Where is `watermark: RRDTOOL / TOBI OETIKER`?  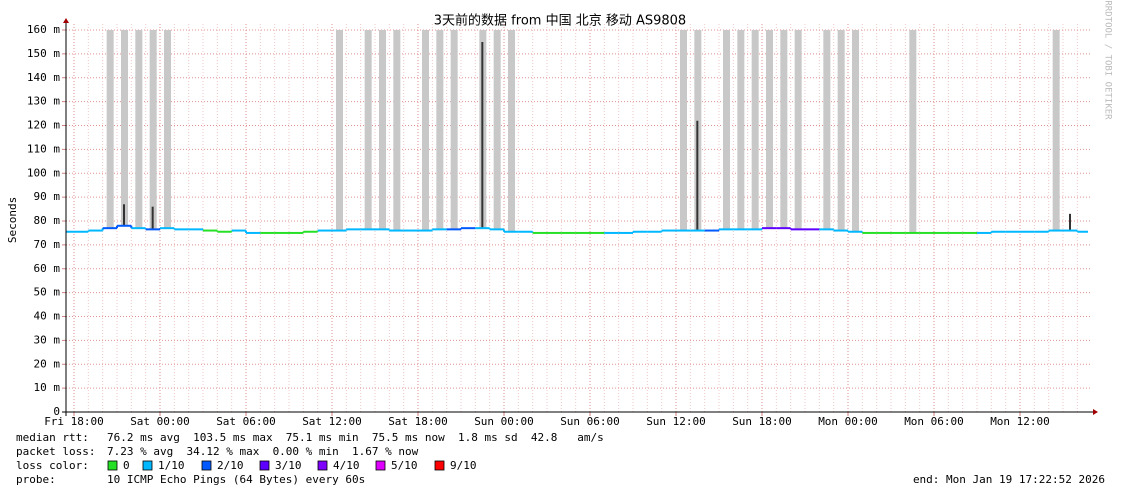
watermark: RRDTOOL / TOBI OETIKER is located at coordinates (1108, 60).